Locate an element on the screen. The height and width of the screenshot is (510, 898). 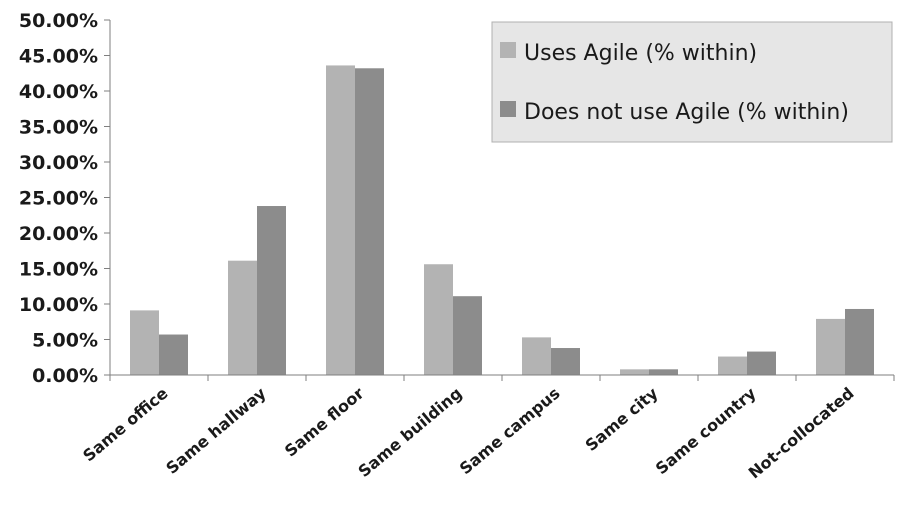
y-tick-label: 40.00% is located at coordinates (58, 92).